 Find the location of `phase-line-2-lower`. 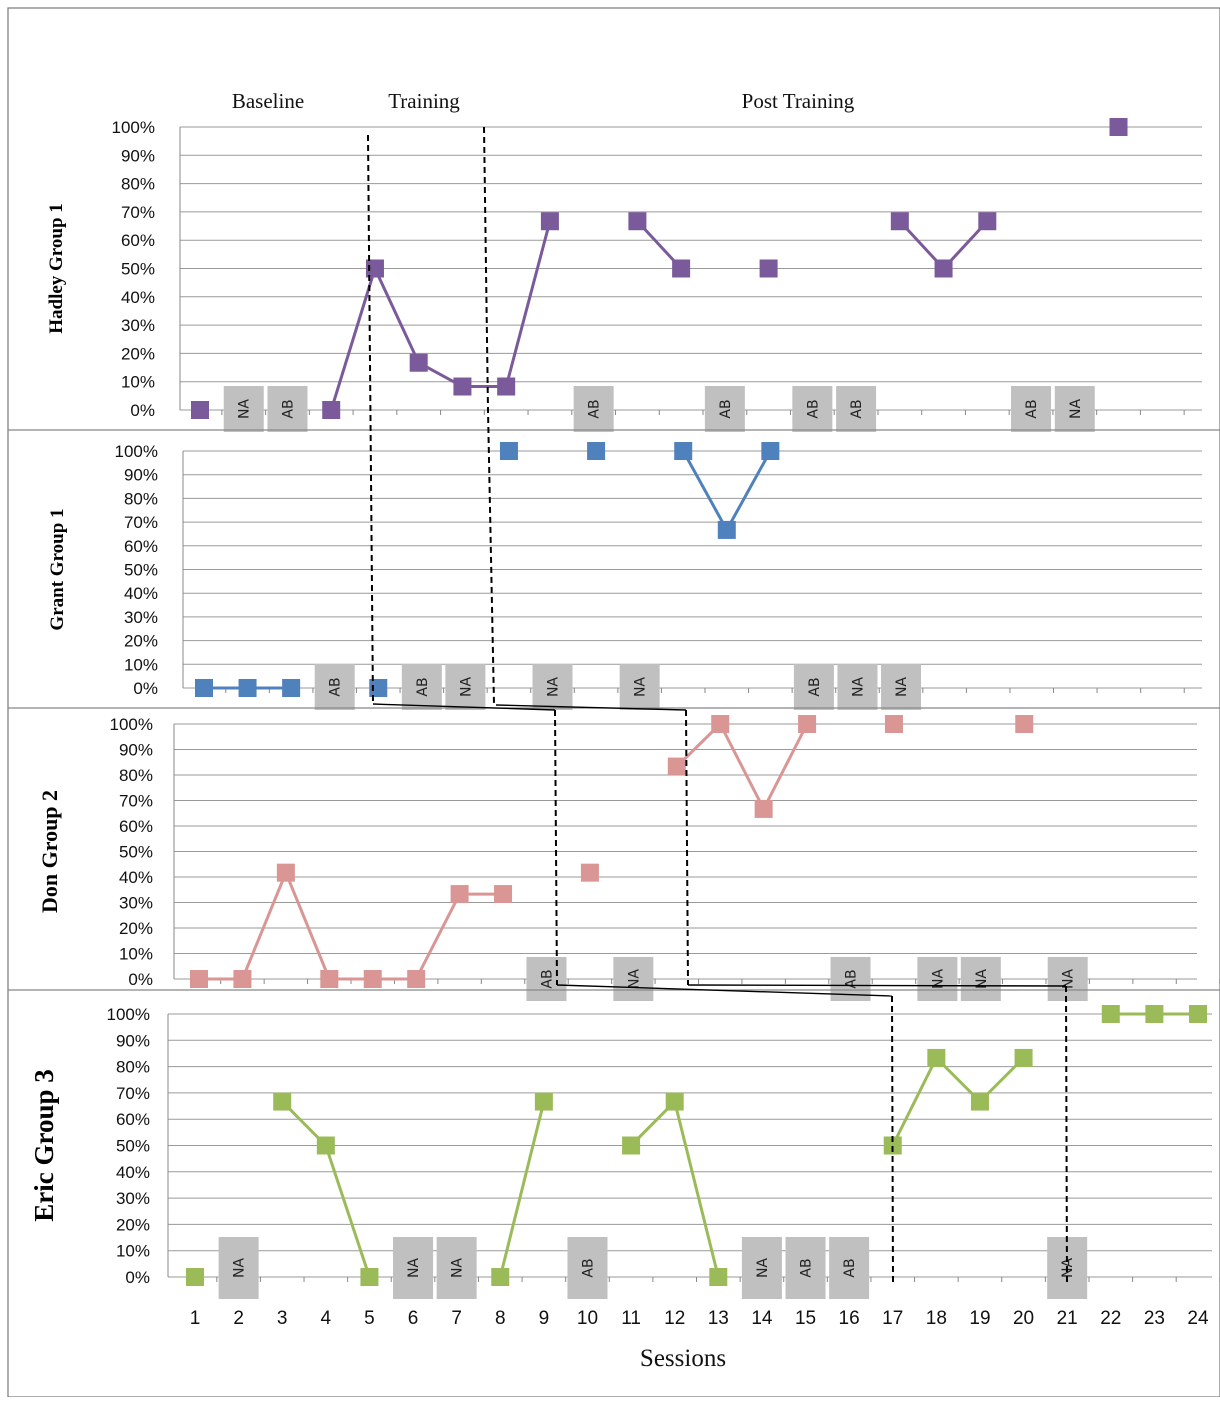

phase-line-2-lower is located at coordinates (687, 847).